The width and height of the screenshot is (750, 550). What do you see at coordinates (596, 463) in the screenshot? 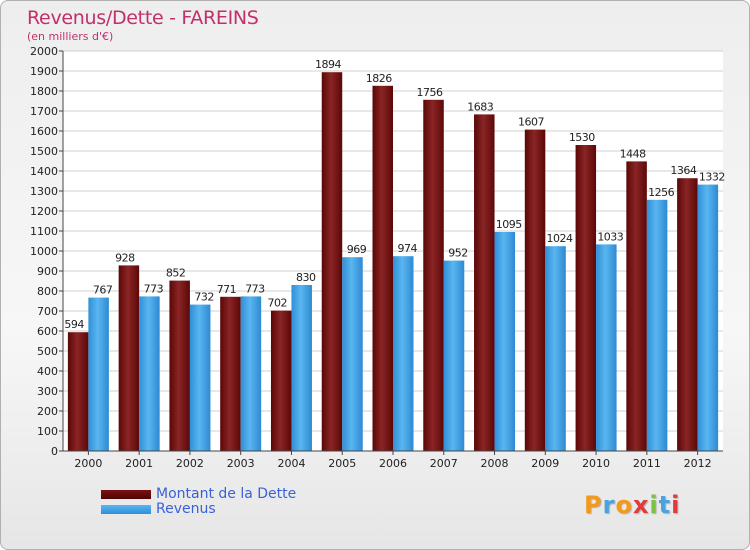
I see `x-tick-label: 2010` at bounding box center [596, 463].